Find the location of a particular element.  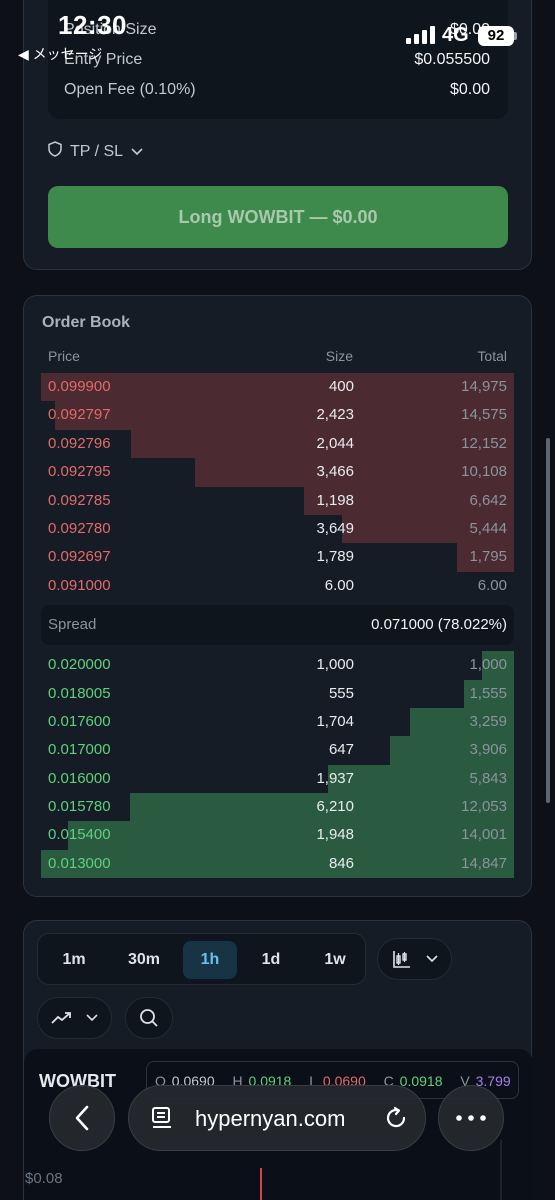

bid-row: 0.015780 6,210 12,053 is located at coordinates (277, 807).